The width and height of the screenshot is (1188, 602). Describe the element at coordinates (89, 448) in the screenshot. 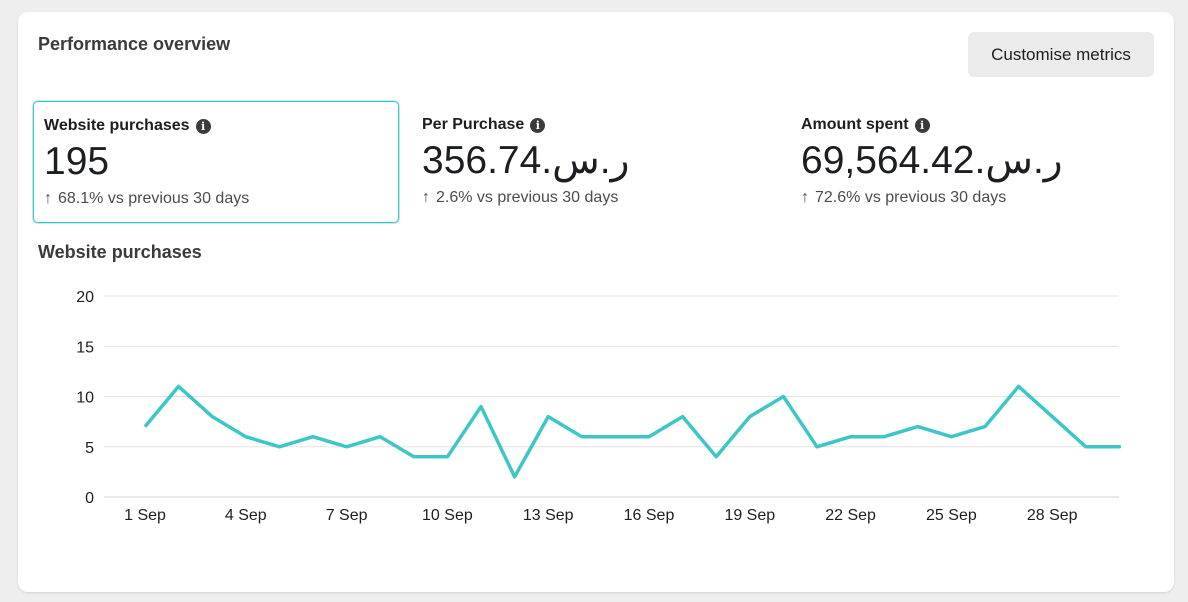

I see `y-tick-label: 5` at that location.